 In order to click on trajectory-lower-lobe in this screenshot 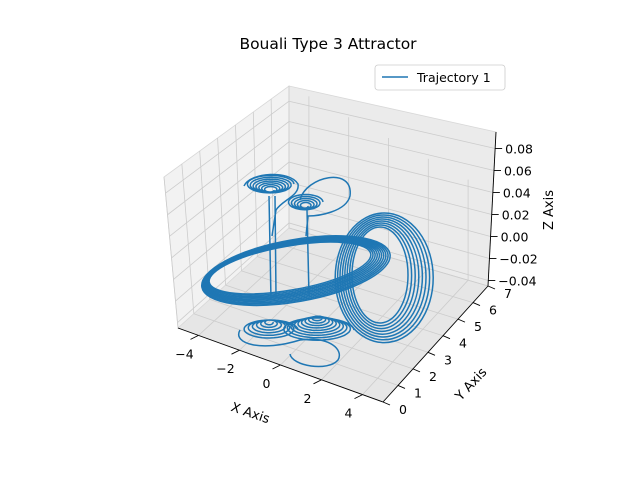, I will do `click(289, 348)`.